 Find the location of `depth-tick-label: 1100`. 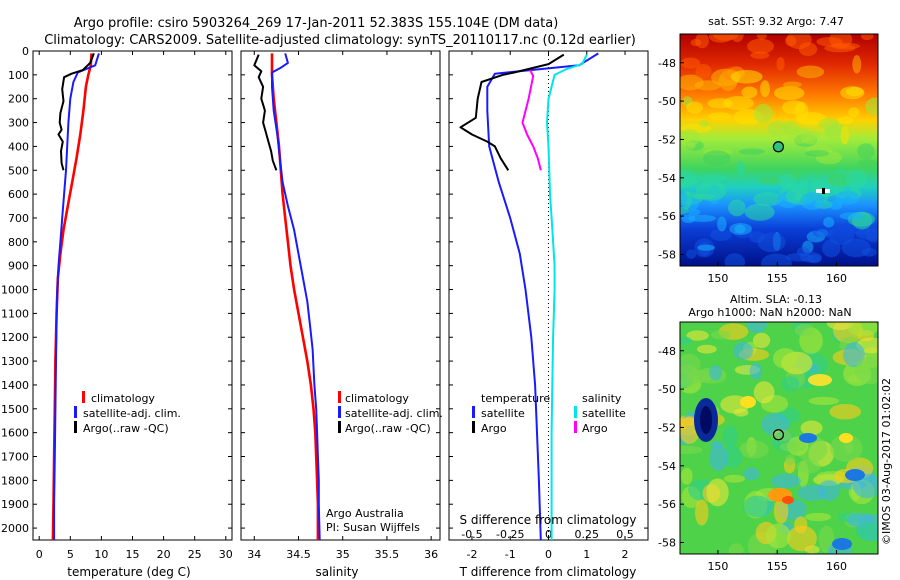

depth-tick-label: 1100 is located at coordinates (15, 313).